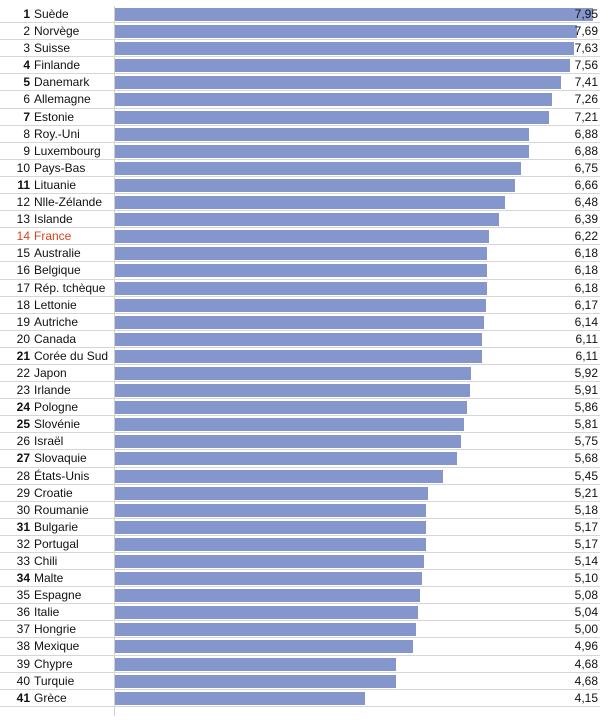 The width and height of the screenshot is (600, 722). What do you see at coordinates (57, 270) in the screenshot?
I see `country-label: Belgique` at bounding box center [57, 270].